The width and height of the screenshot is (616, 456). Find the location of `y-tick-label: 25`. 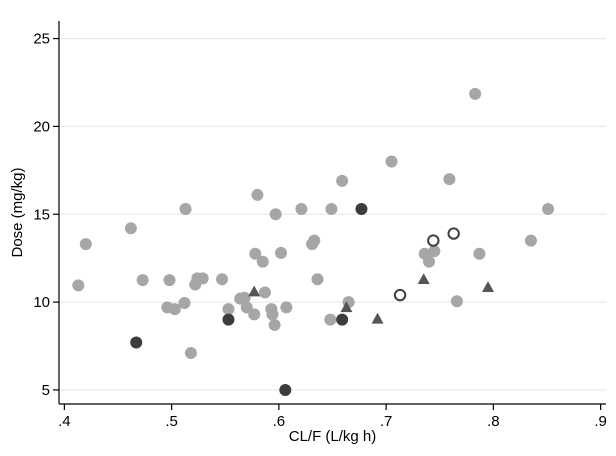

y-tick-label: 25 is located at coordinates (41, 39).